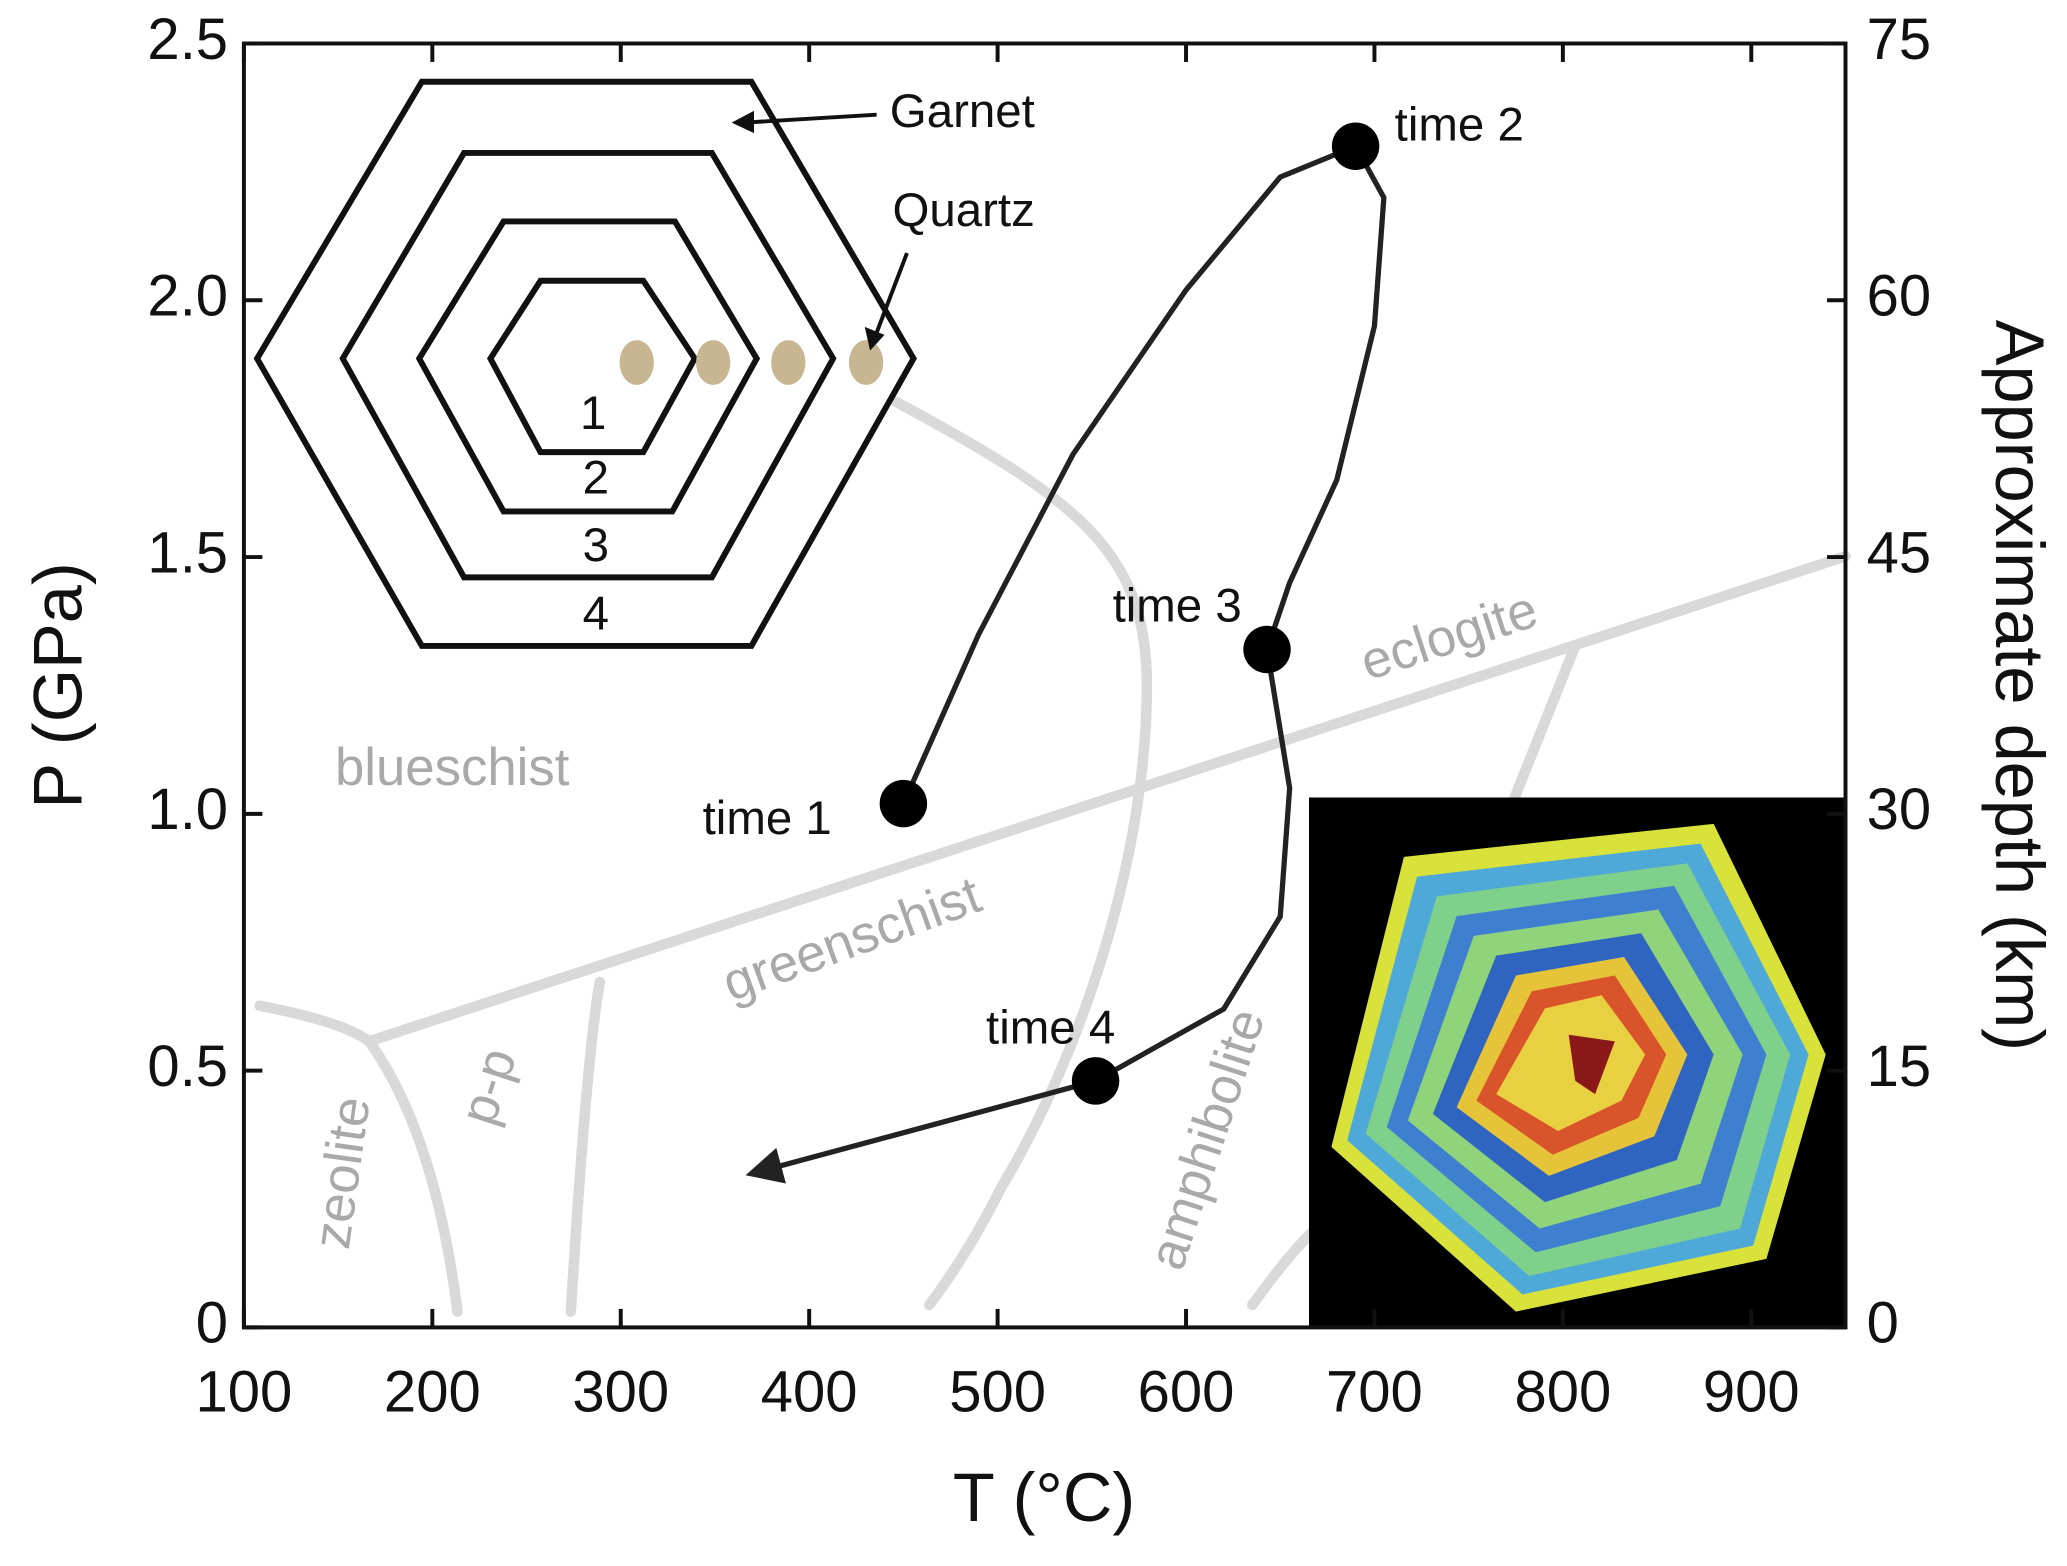 The image size is (2067, 1566). I want to click on point-label: time 4, so click(1050, 1027).